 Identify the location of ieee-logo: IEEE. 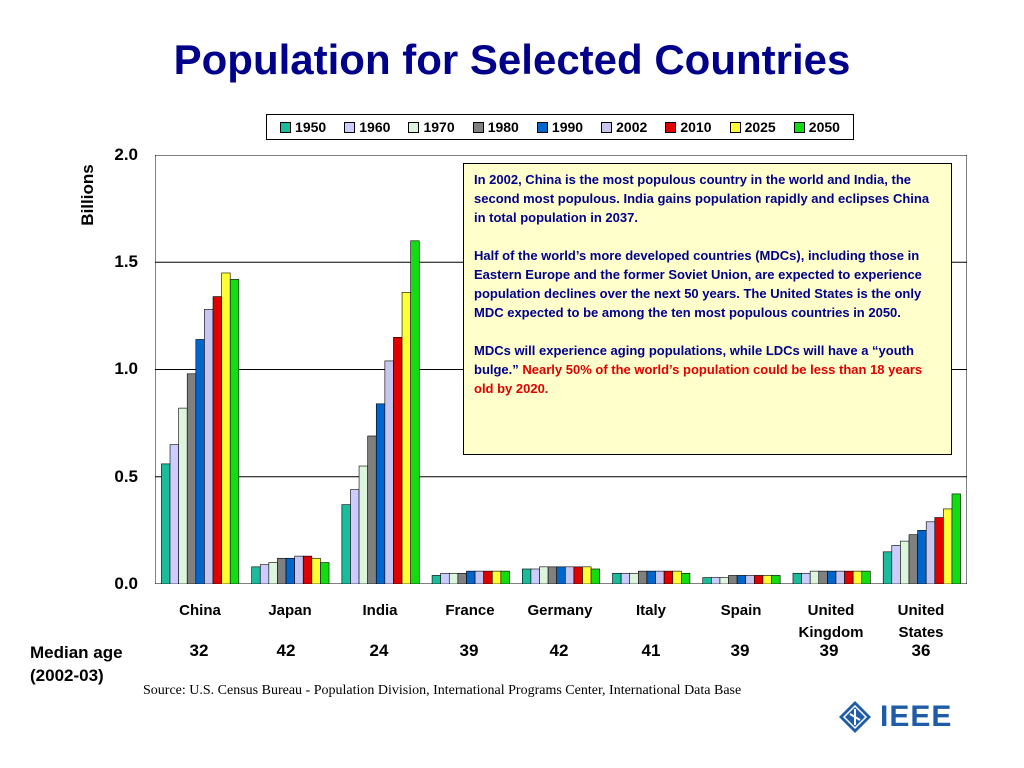
(895, 717).